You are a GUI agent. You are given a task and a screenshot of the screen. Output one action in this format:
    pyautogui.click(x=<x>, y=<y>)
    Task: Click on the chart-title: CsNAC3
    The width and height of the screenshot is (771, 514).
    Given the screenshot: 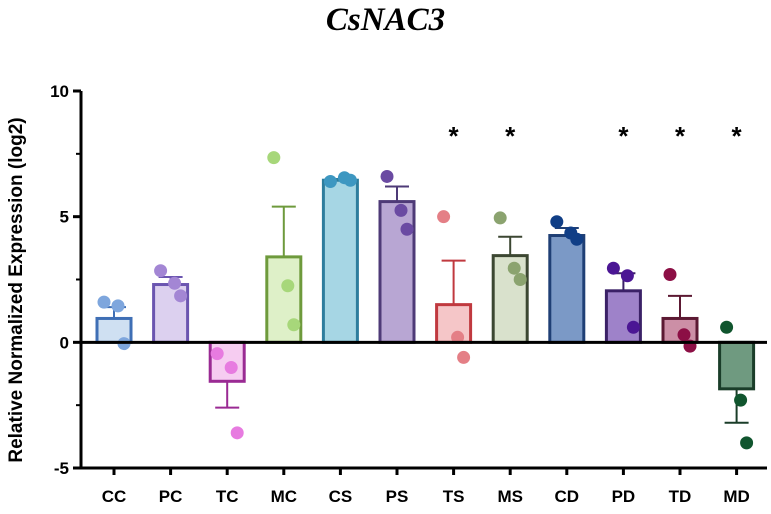 What is the action you would take?
    pyautogui.click(x=385, y=20)
    